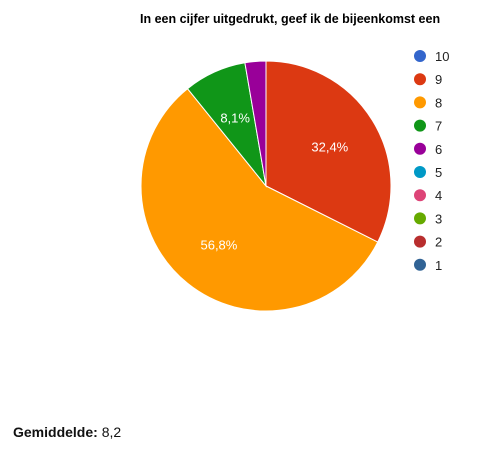 This screenshot has width=503, height=449. What do you see at coordinates (111, 432) in the screenshot?
I see `average-value: 8,2` at bounding box center [111, 432].